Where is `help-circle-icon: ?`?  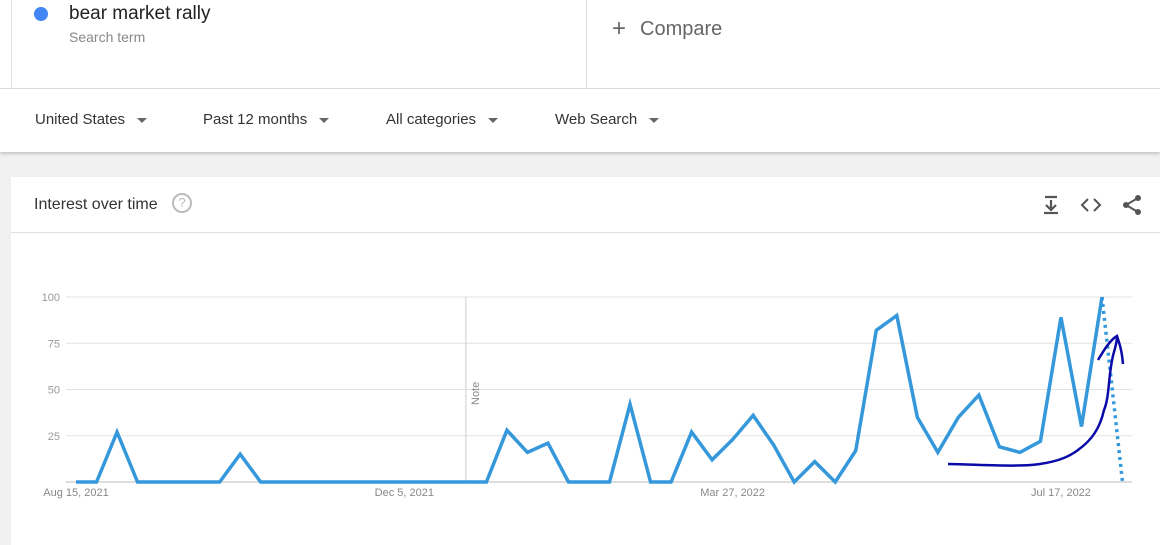 help-circle-icon: ? is located at coordinates (182, 203).